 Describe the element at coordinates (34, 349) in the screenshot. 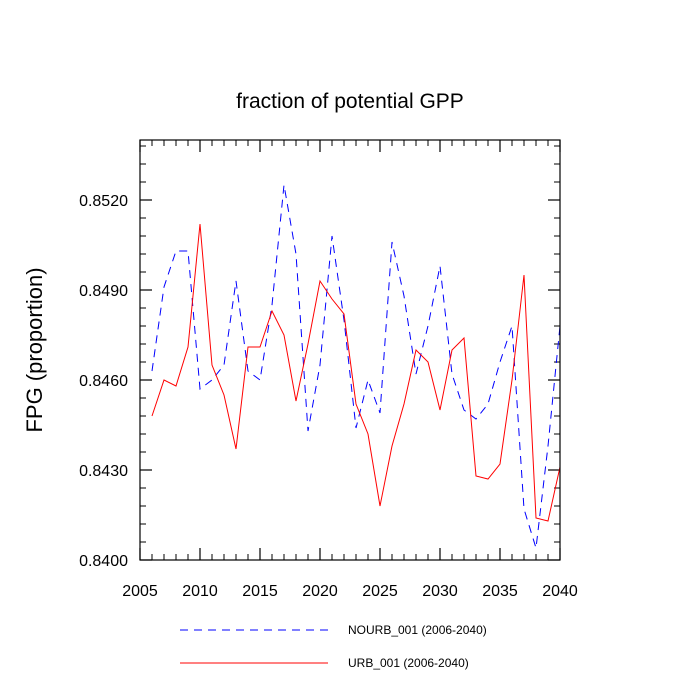

I see `y-axis-label: FPG (proportion)` at that location.